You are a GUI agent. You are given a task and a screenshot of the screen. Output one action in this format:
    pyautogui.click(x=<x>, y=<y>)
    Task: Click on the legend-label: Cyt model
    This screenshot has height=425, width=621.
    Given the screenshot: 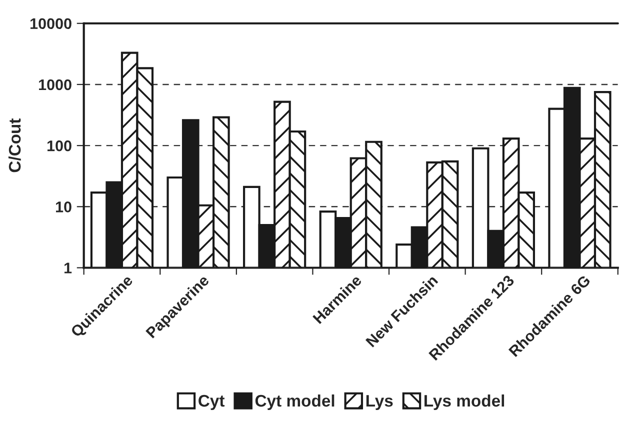 What is the action you would take?
    pyautogui.click(x=294, y=402)
    